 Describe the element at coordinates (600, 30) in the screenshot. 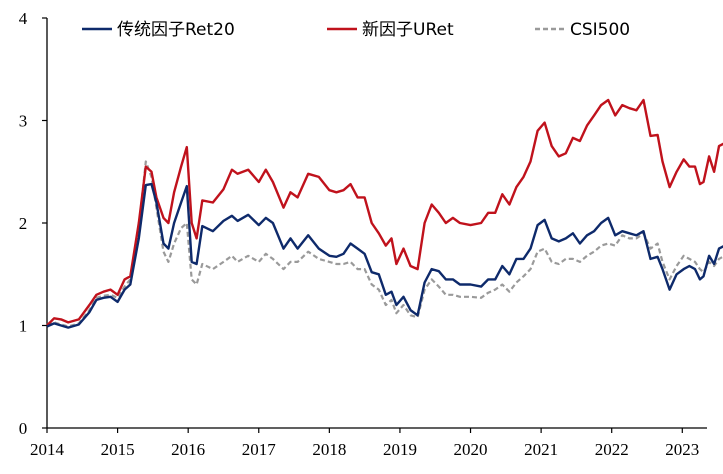

I see `legend-label-csi500: CSI500` at that location.